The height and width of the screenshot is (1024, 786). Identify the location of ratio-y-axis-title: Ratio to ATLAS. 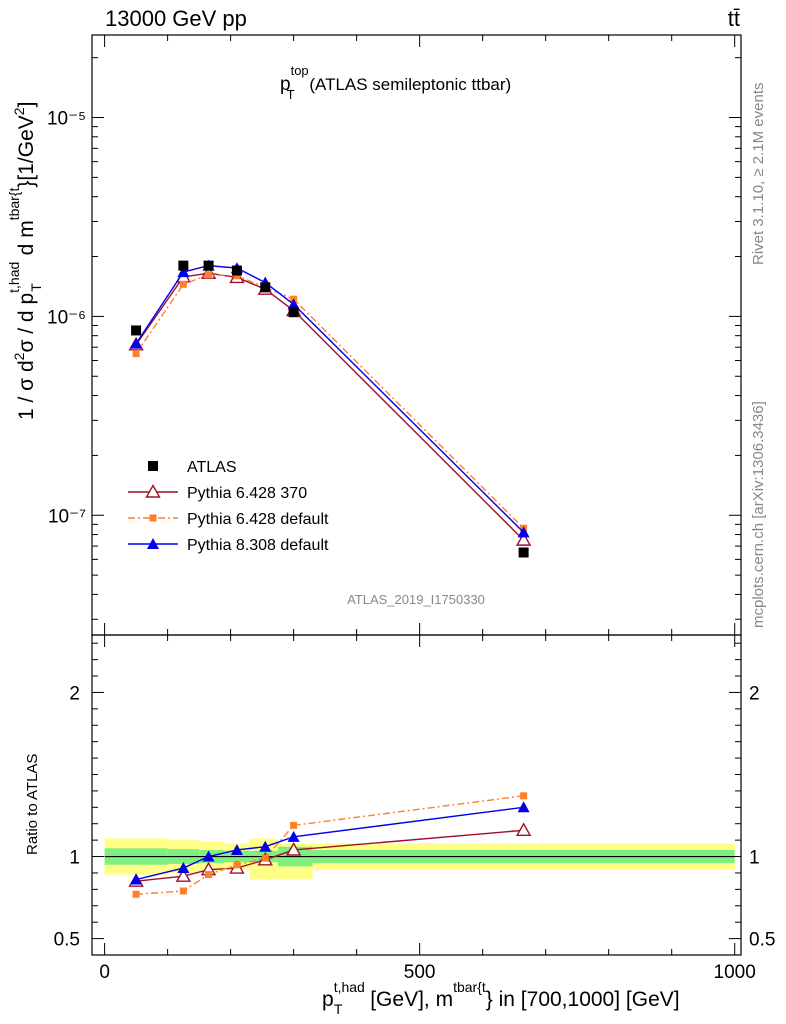
(32, 804).